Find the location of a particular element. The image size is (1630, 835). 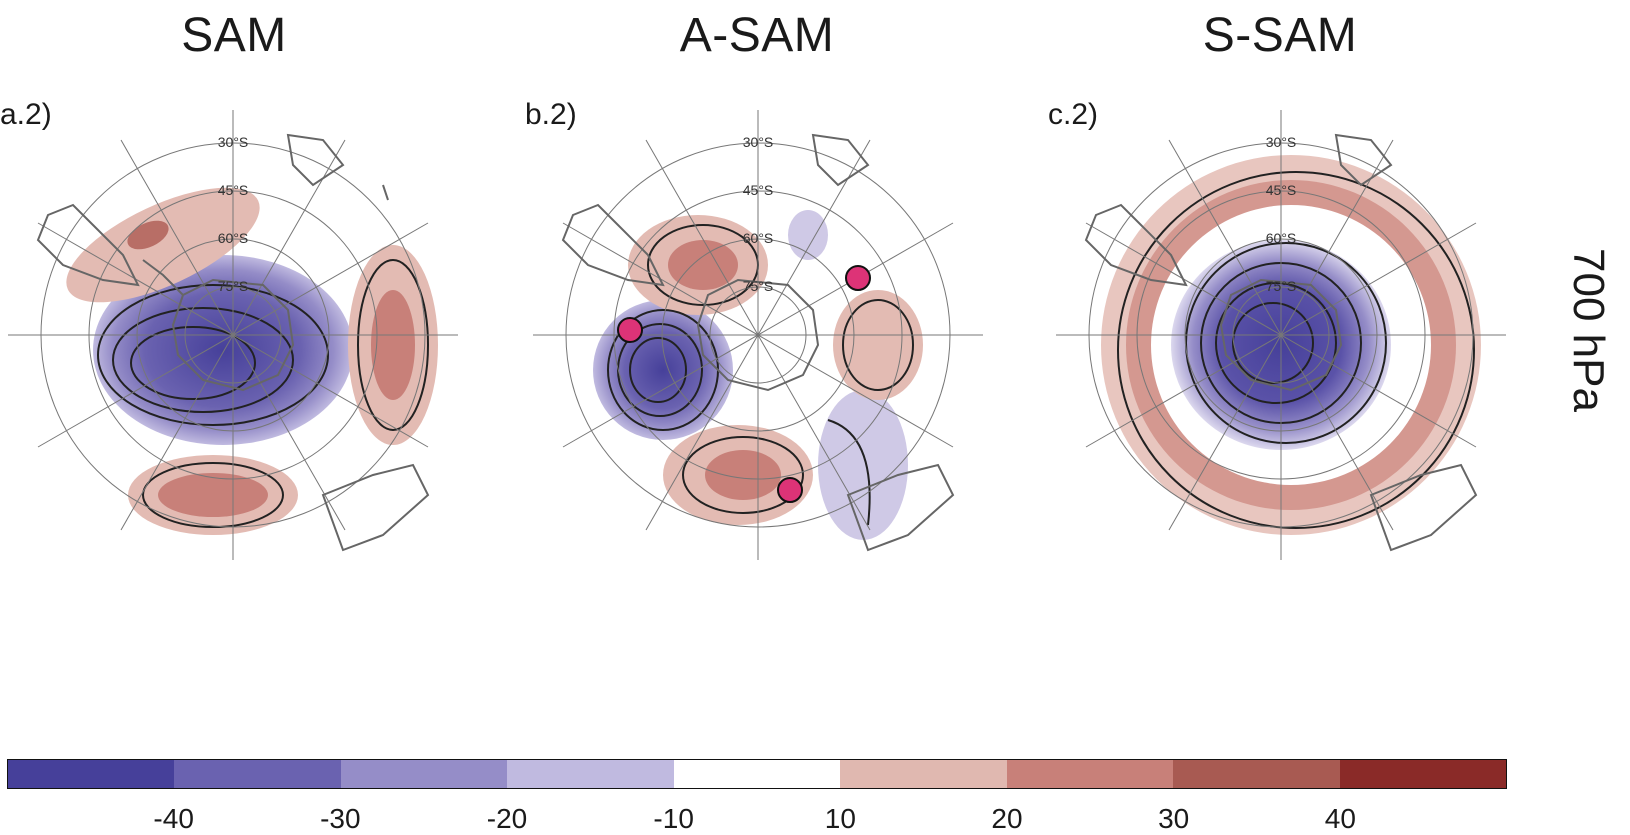

colorbar is located at coordinates (757, 774).